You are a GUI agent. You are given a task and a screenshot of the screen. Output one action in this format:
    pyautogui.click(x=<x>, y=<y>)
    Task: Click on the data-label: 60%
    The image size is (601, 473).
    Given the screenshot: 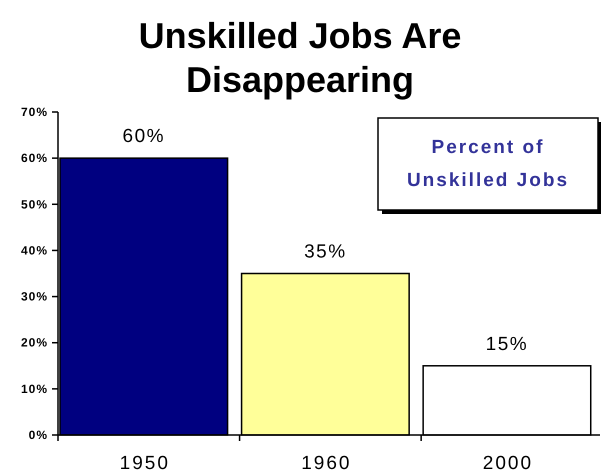 What is the action you would take?
    pyautogui.click(x=144, y=137)
    